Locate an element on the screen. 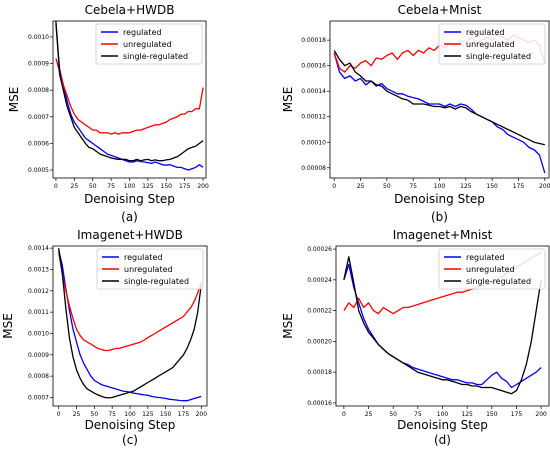 The width and height of the screenshot is (550, 452). y-tick-label: 0.0005 is located at coordinates (38, 170).